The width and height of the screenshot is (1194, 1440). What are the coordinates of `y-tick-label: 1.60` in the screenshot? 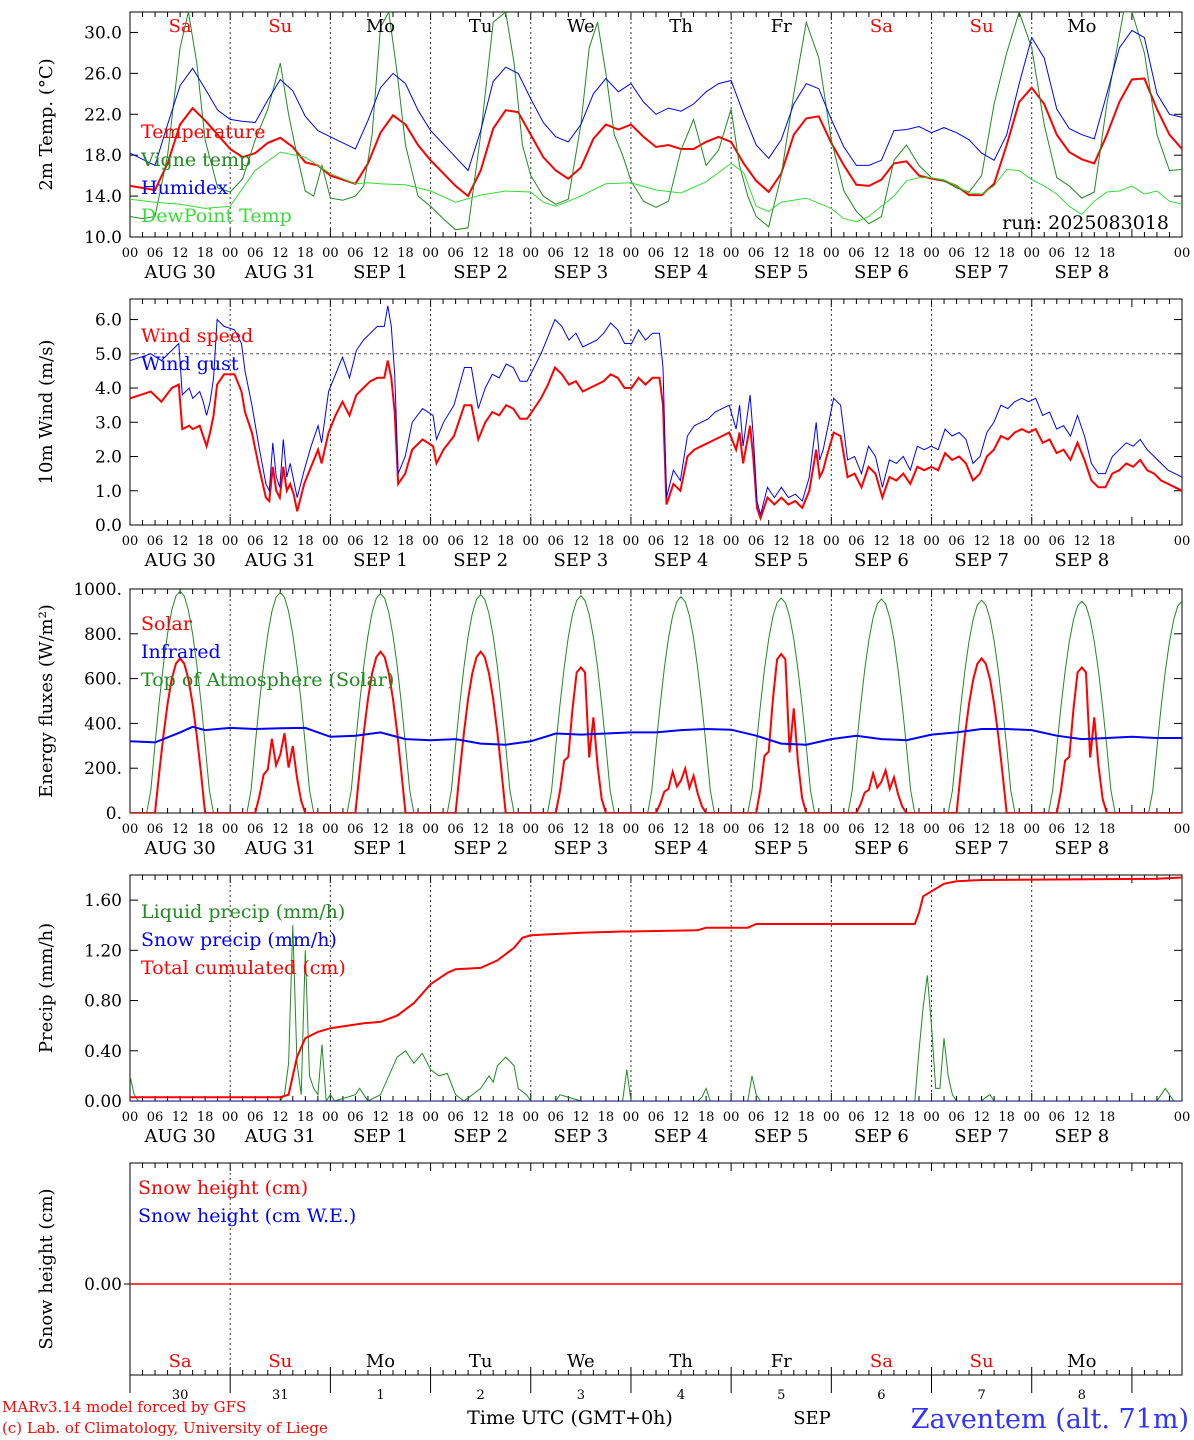 It's located at (103, 901).